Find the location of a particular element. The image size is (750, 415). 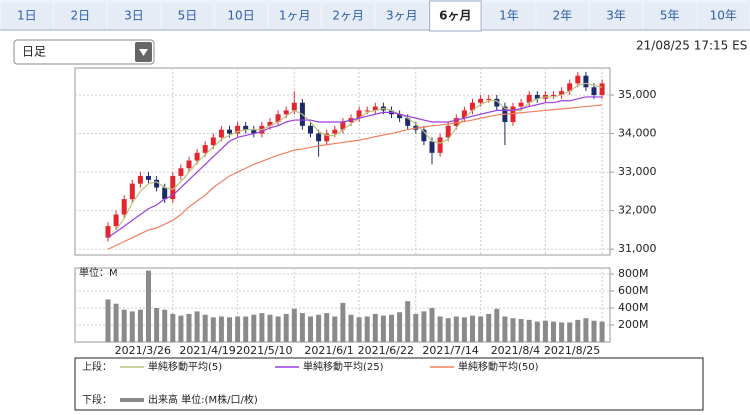

tab-label: 5日 is located at coordinates (188, 16).